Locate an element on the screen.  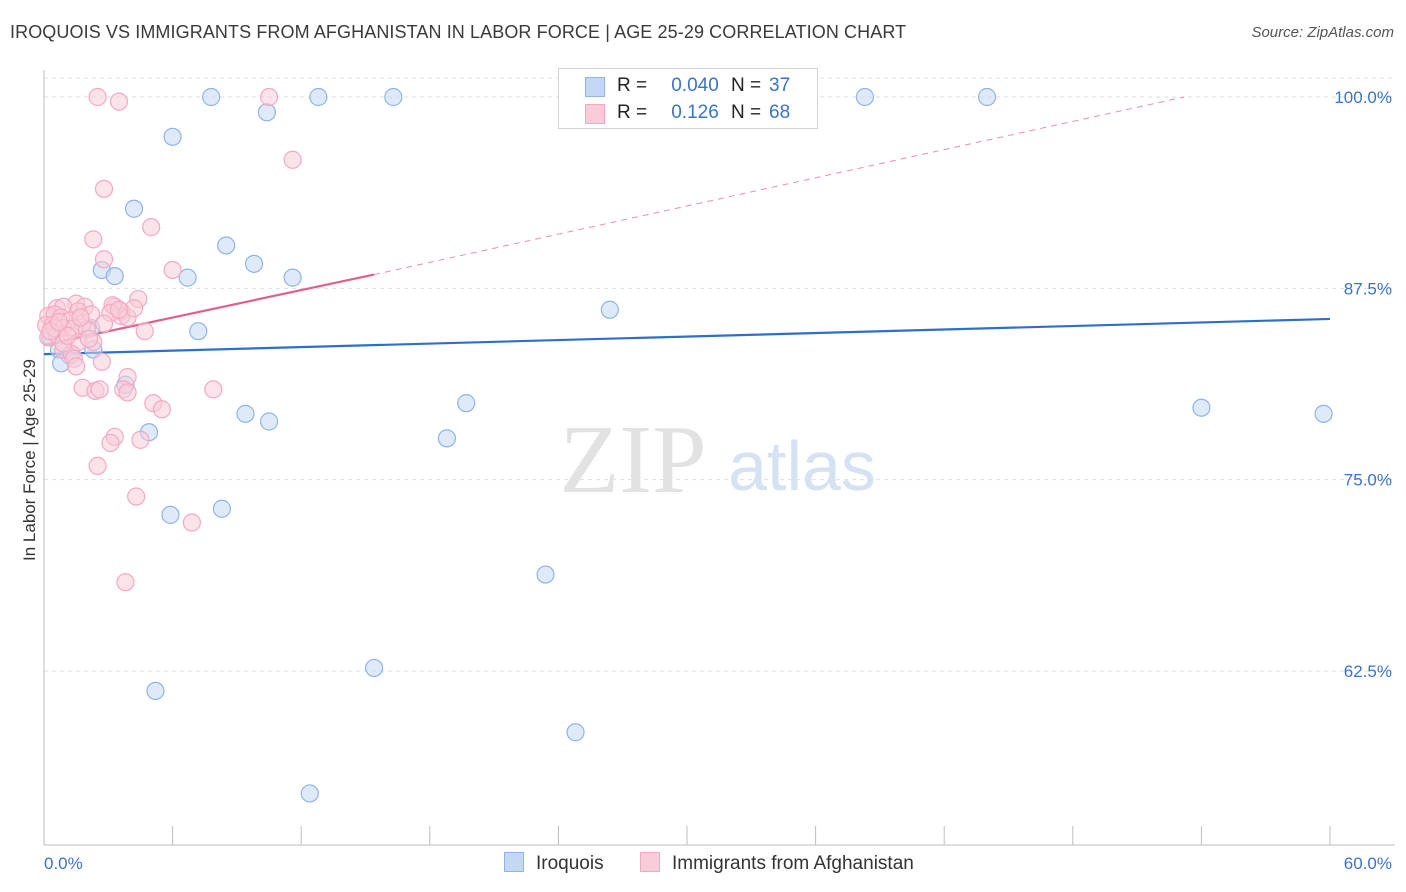
source-label: Source: ZipAtlas.com is located at coordinates (1322, 32).